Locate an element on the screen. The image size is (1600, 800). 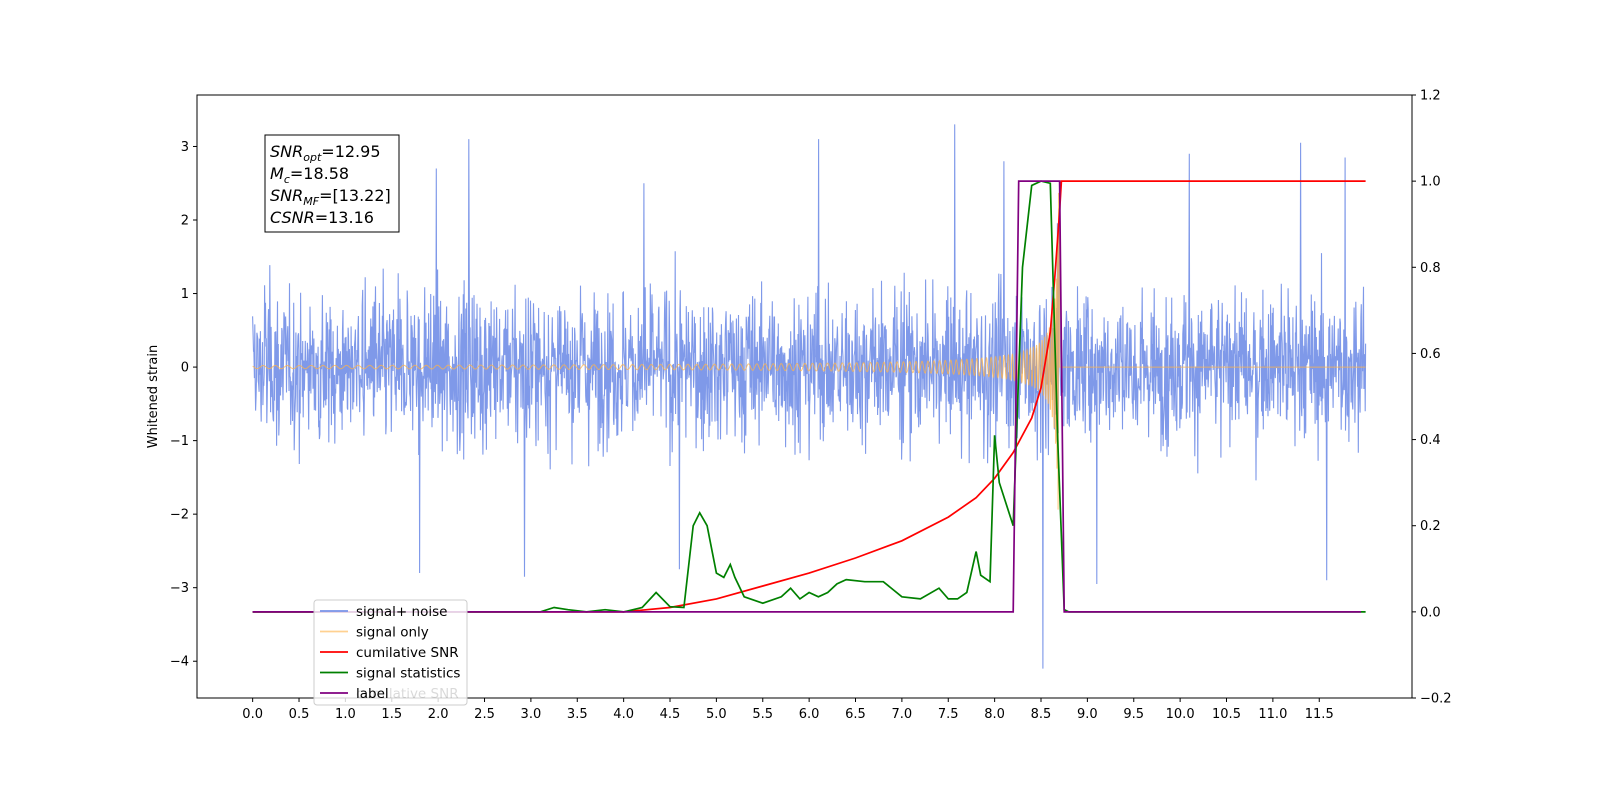
x-tick-label: 5.0 is located at coordinates (716, 714).